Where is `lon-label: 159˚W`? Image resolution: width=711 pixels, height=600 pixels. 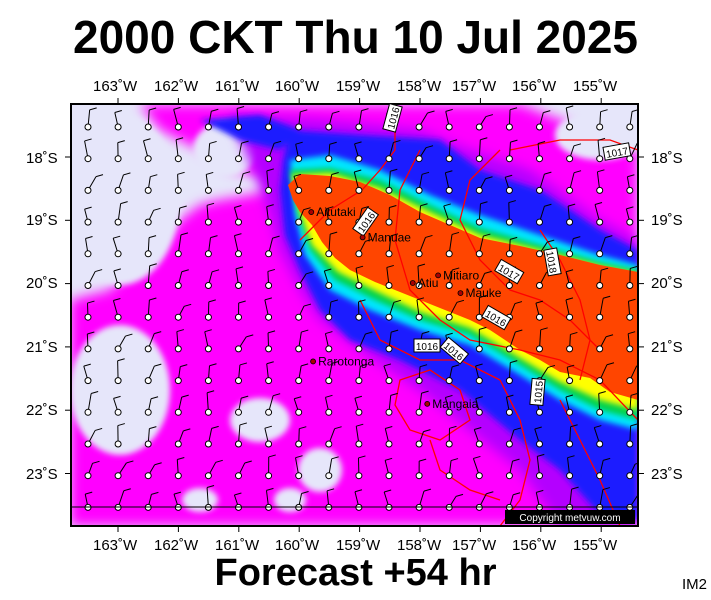 lon-label: 159˚W is located at coordinates (358, 545).